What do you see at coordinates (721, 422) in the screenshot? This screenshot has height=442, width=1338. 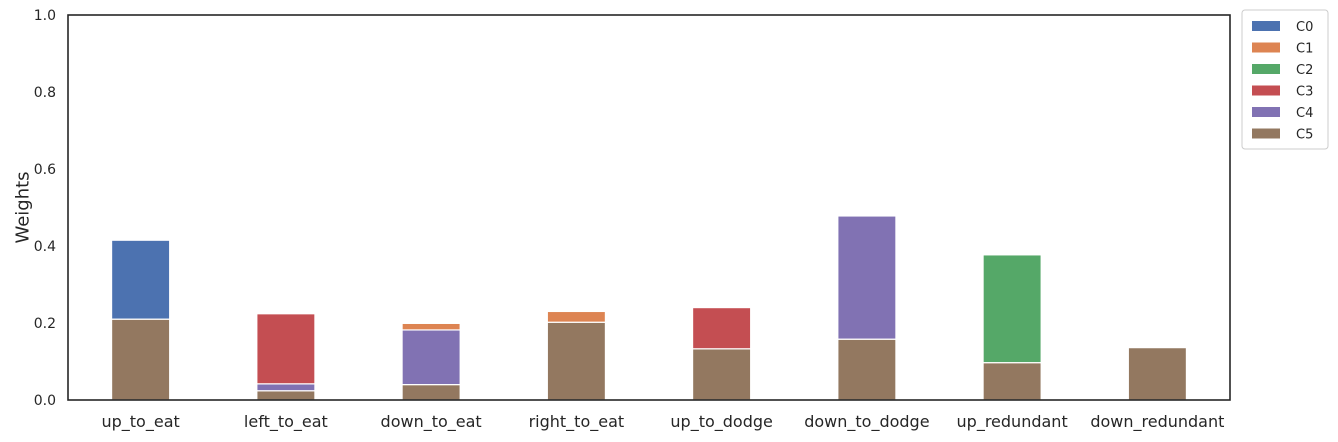 I see `x-tick-label: up_to_dodge` at bounding box center [721, 422].